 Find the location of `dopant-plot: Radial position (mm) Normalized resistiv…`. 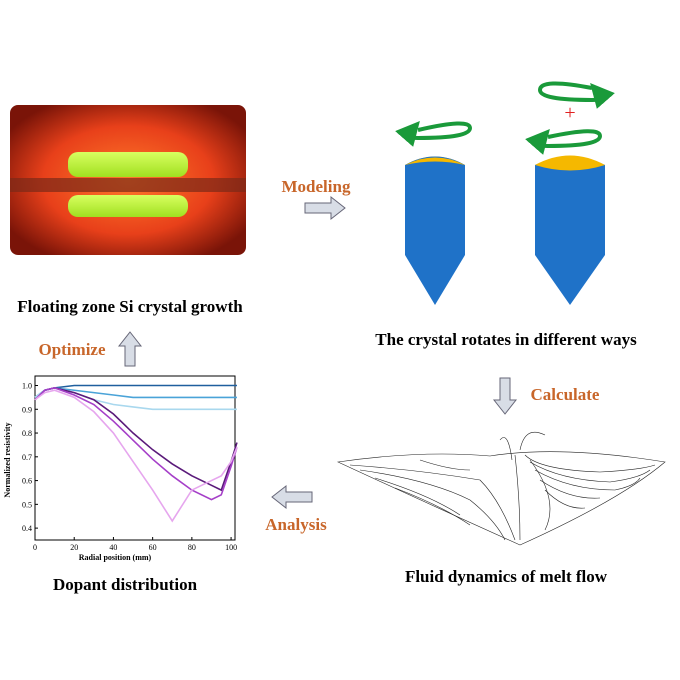

dopant-plot: Radial position (mm) Normalized resistiv… is located at coordinates (120, 468).